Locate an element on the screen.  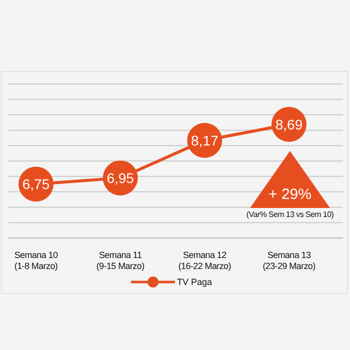
data-label: 8,69 is located at coordinates (289, 124).